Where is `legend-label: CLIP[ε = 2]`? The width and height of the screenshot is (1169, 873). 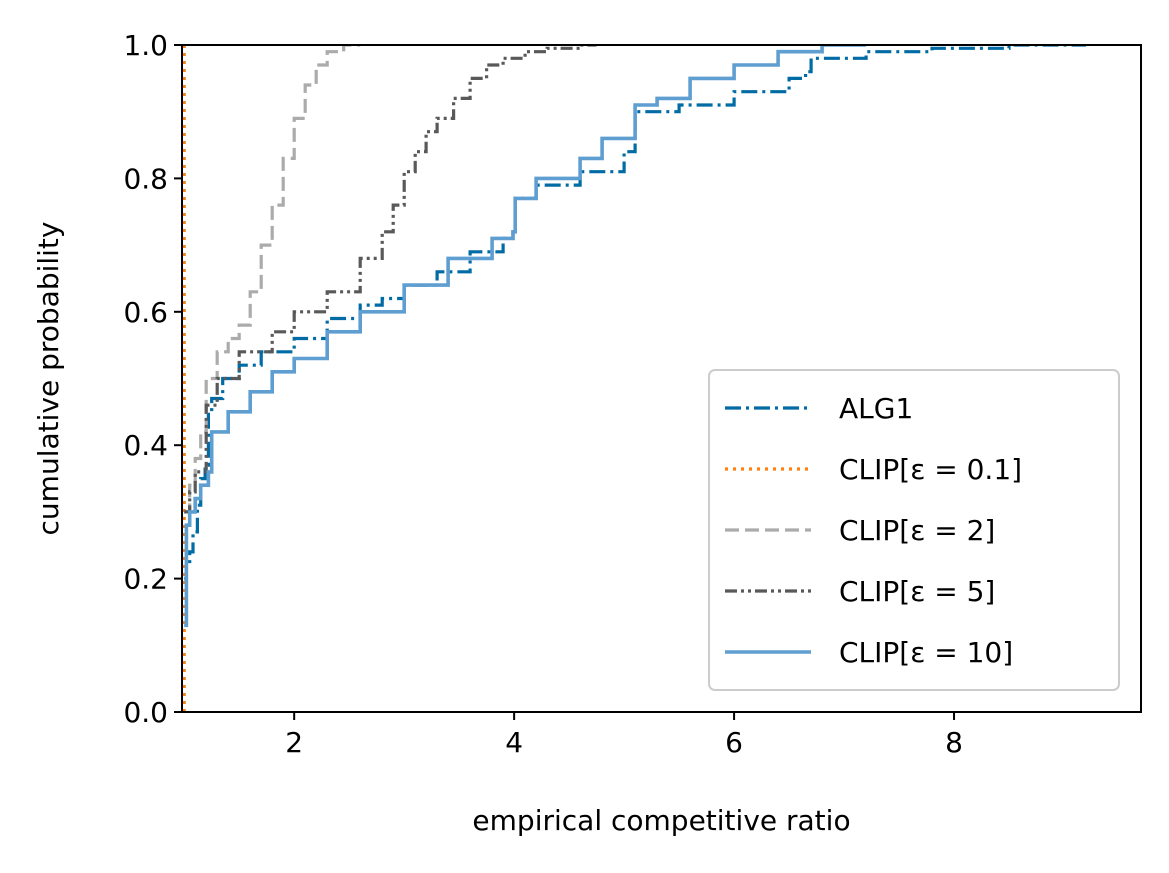 legend-label: CLIP[ε = 2] is located at coordinates (917, 530).